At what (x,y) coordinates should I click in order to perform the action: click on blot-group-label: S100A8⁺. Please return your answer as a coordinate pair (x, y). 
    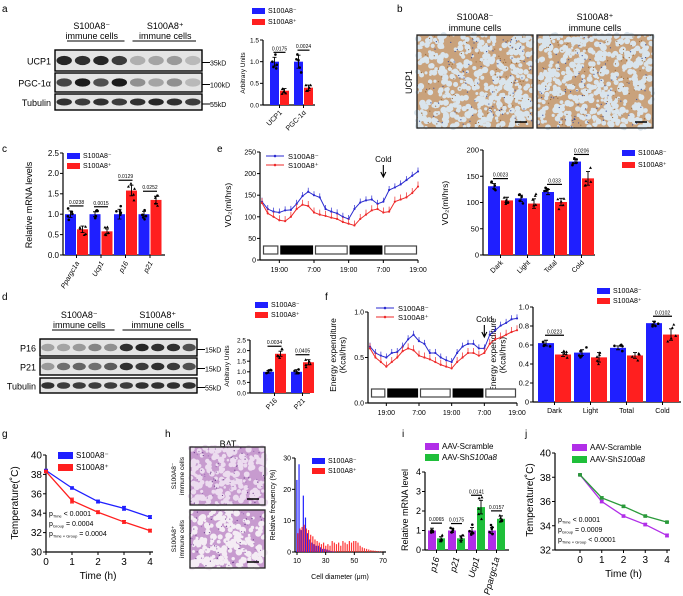
    Looking at the image, I should click on (165, 26).